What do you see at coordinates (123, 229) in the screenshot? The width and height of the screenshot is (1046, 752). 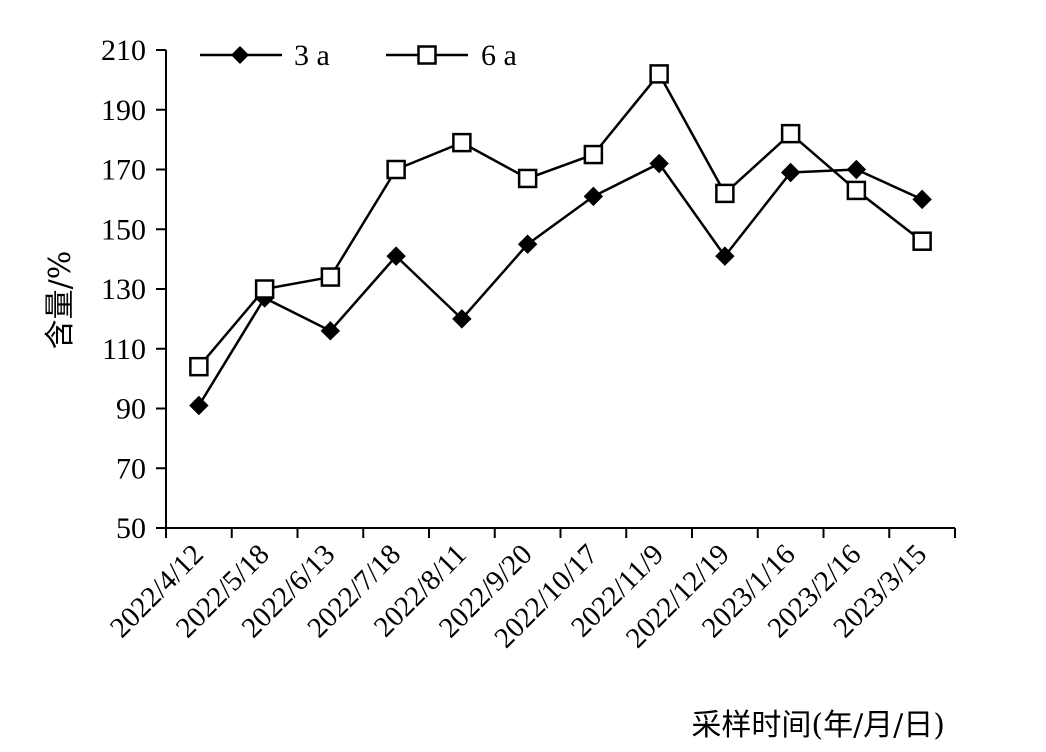 I see `y-tick-label: 150` at bounding box center [123, 229].